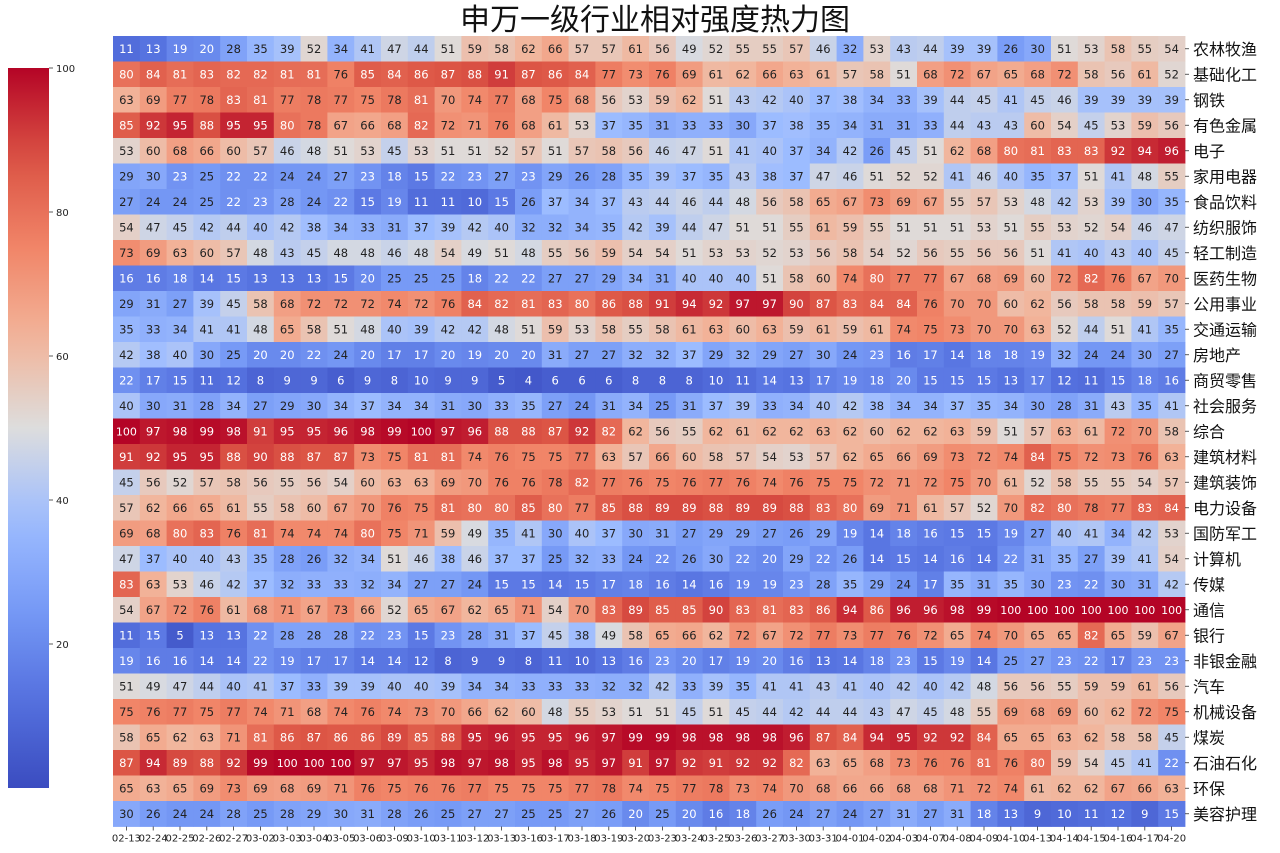 Image resolution: width=1280 pixels, height=853 pixels. Describe the element at coordinates (635, 125) in the screenshot. I see `cell-value-label: 35` at that location.